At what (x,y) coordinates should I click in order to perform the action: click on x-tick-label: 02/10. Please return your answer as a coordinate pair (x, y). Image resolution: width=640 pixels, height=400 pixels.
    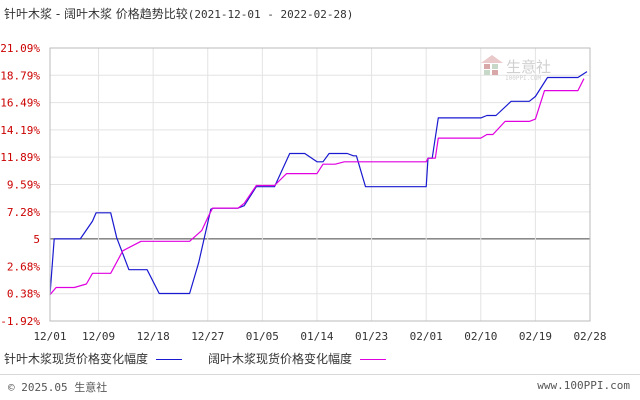
    Looking at the image, I should click on (480, 336).